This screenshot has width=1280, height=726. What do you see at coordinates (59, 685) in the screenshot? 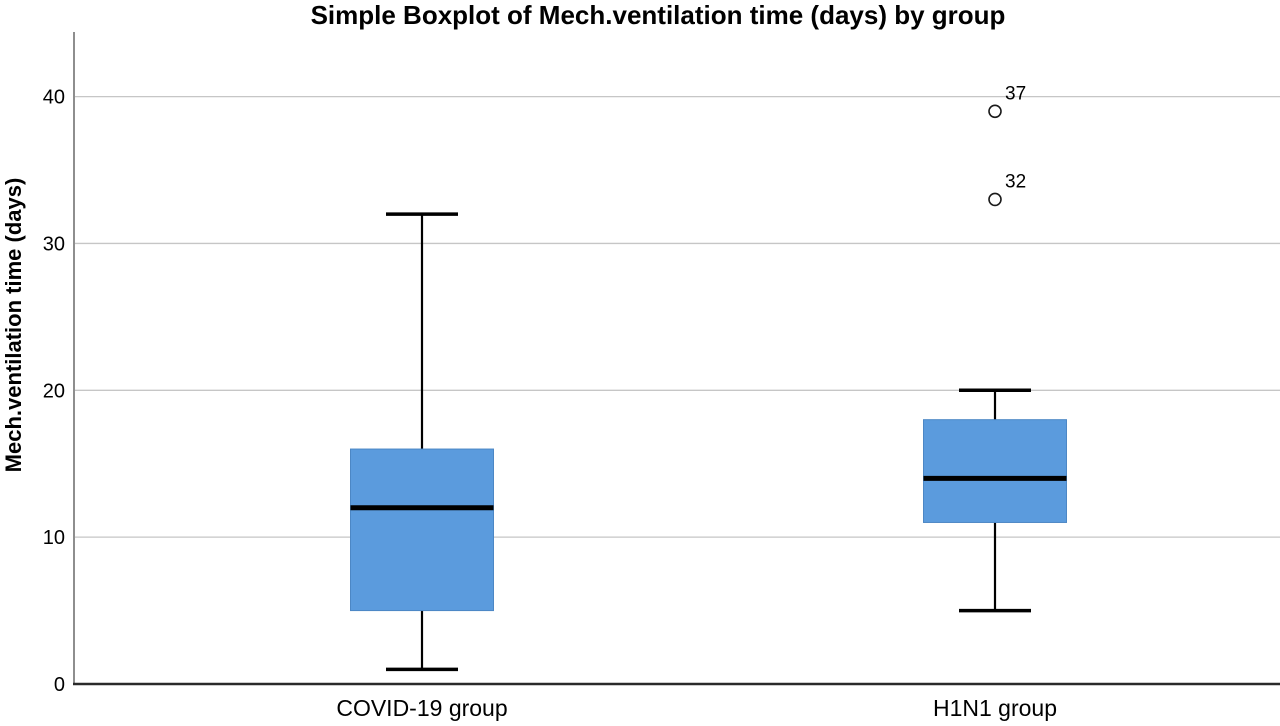
I see `y-tick-label-0: 0` at bounding box center [59, 685].